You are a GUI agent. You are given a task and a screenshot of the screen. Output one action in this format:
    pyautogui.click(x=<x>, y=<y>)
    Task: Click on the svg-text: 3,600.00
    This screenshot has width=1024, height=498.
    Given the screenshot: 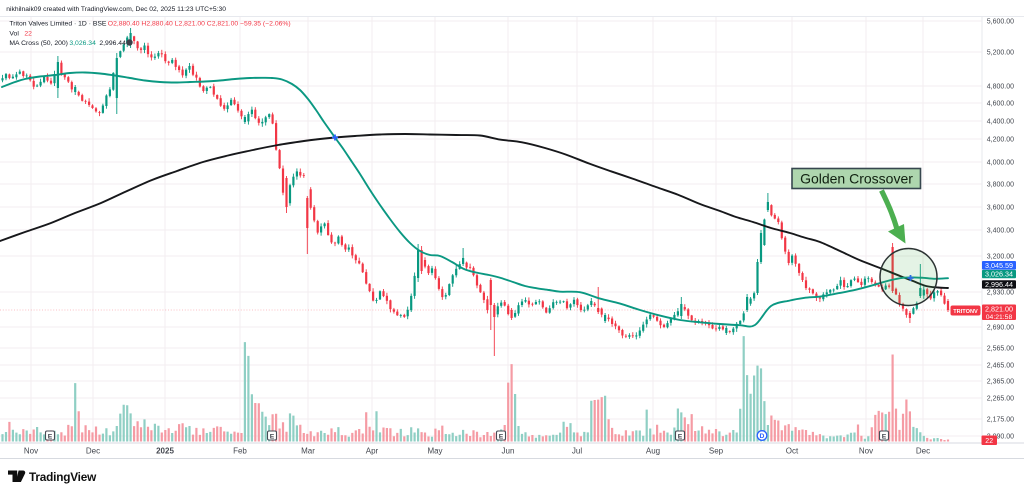 What is the action you would take?
    pyautogui.click(x=1000, y=208)
    